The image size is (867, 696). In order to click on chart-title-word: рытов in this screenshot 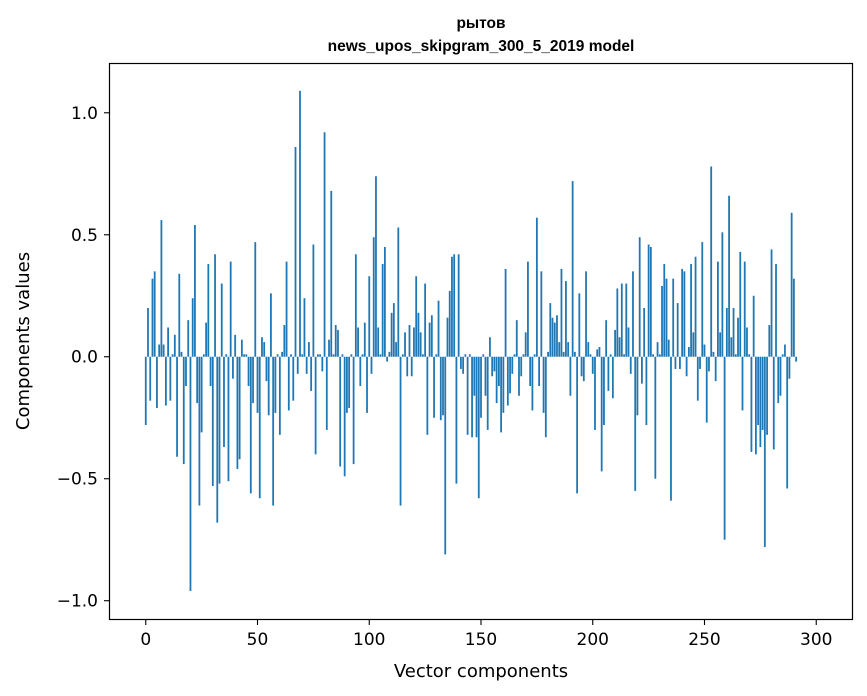, I will do `click(480, 23)`.